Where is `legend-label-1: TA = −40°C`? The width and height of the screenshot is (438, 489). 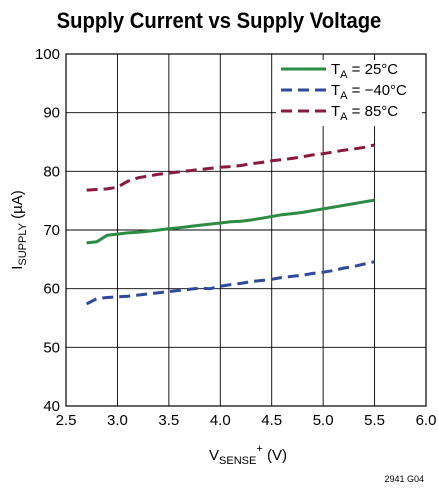 legend-label-1: TA = −40°C is located at coordinates (369, 92).